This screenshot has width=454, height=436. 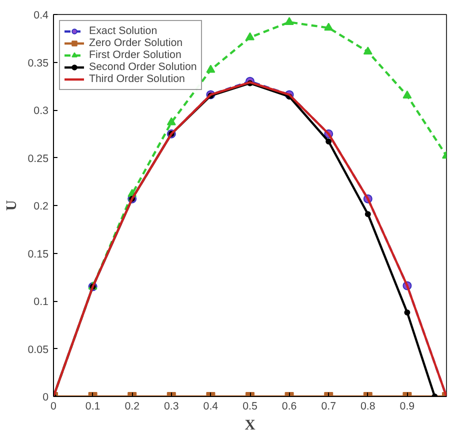 I want to click on legend-label: Third Order Solution, so click(x=137, y=79).